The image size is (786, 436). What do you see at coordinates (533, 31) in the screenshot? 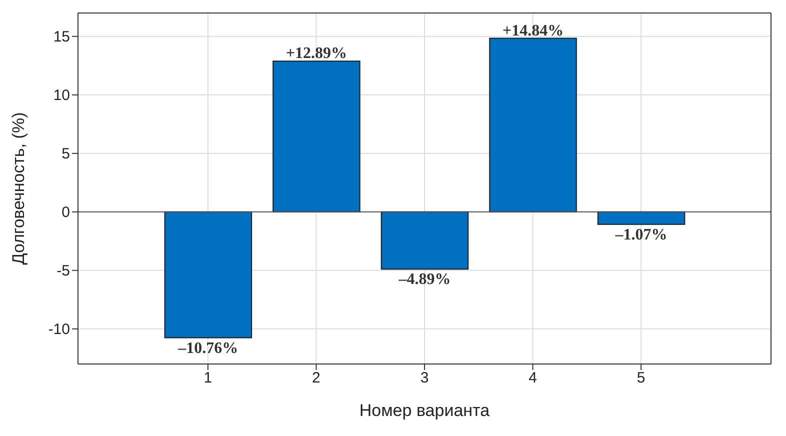
I see `data-label: +14.84%` at bounding box center [533, 31].